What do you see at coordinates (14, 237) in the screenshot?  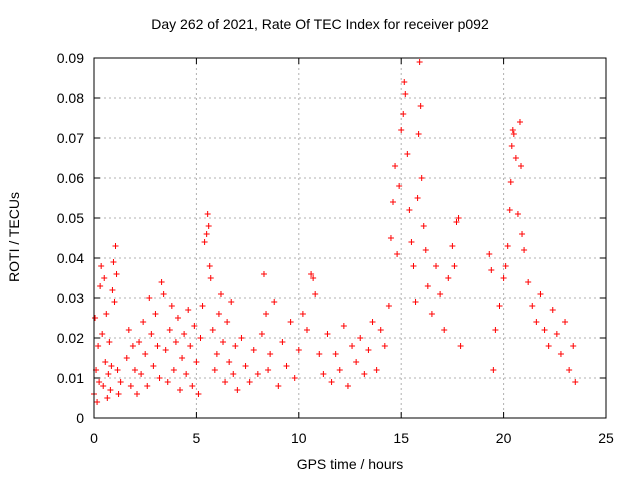 I see `y-axis-label: ROTI / TECUs` at bounding box center [14, 237].